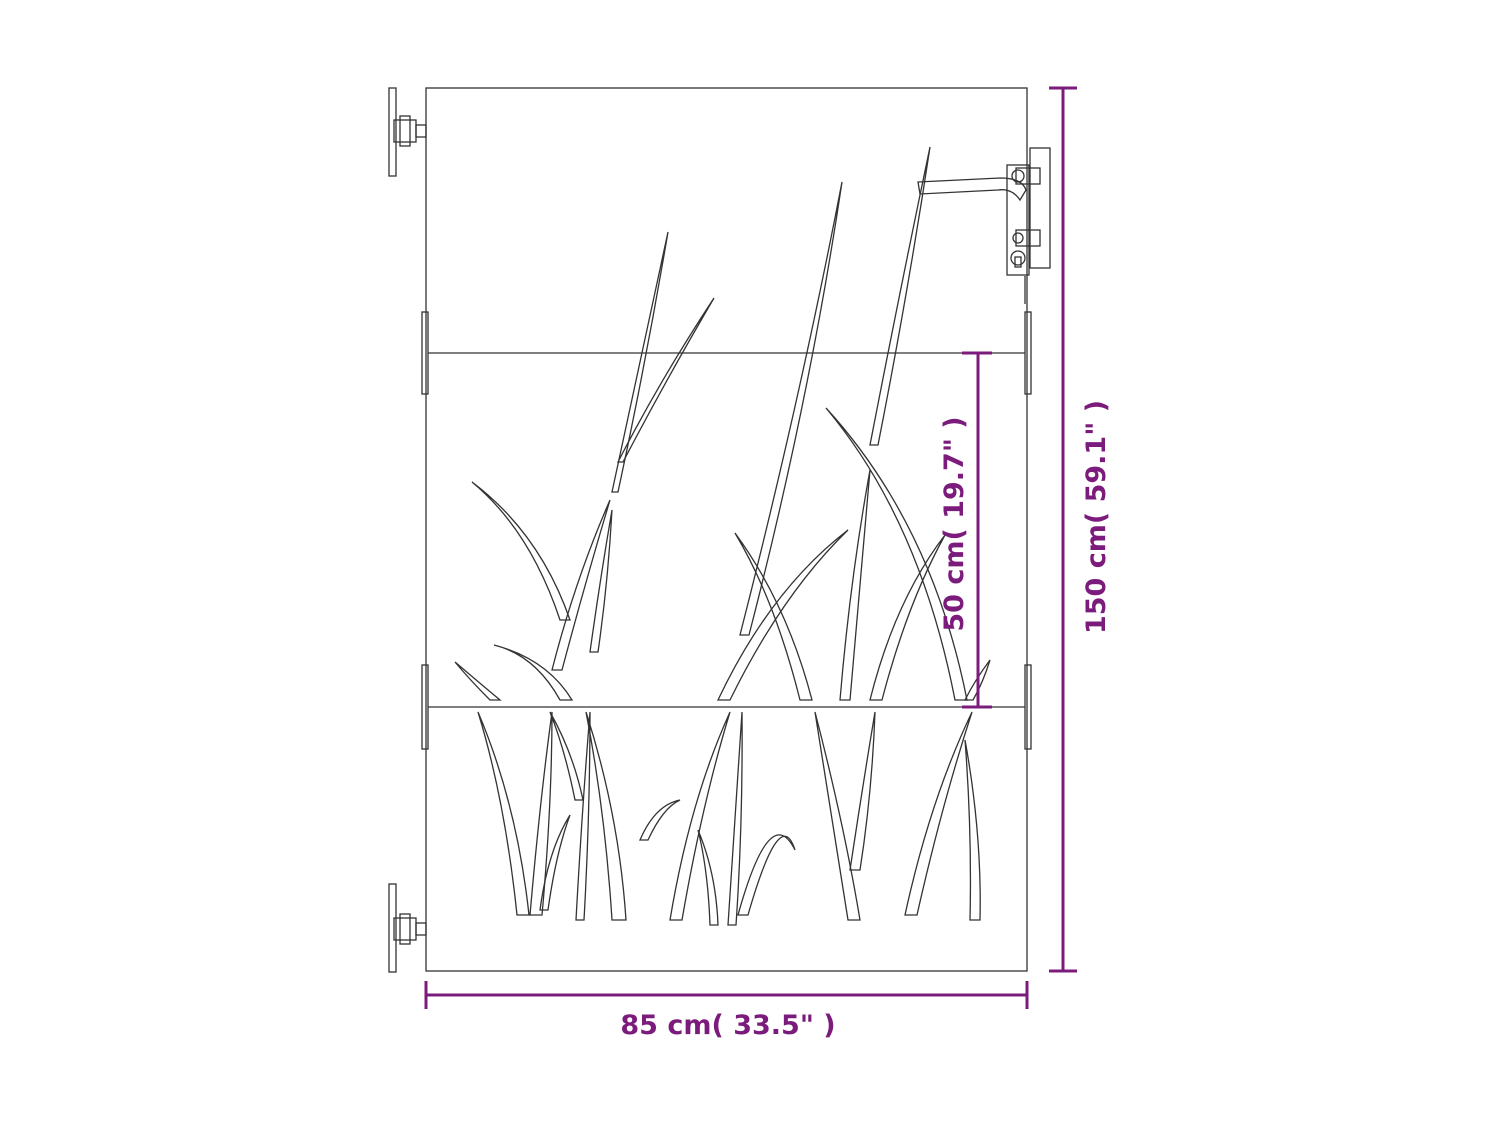 The height and width of the screenshot is (1125, 1500). Describe the element at coordinates (1028, 225) in the screenshot. I see `latch-lock-icon` at that location.